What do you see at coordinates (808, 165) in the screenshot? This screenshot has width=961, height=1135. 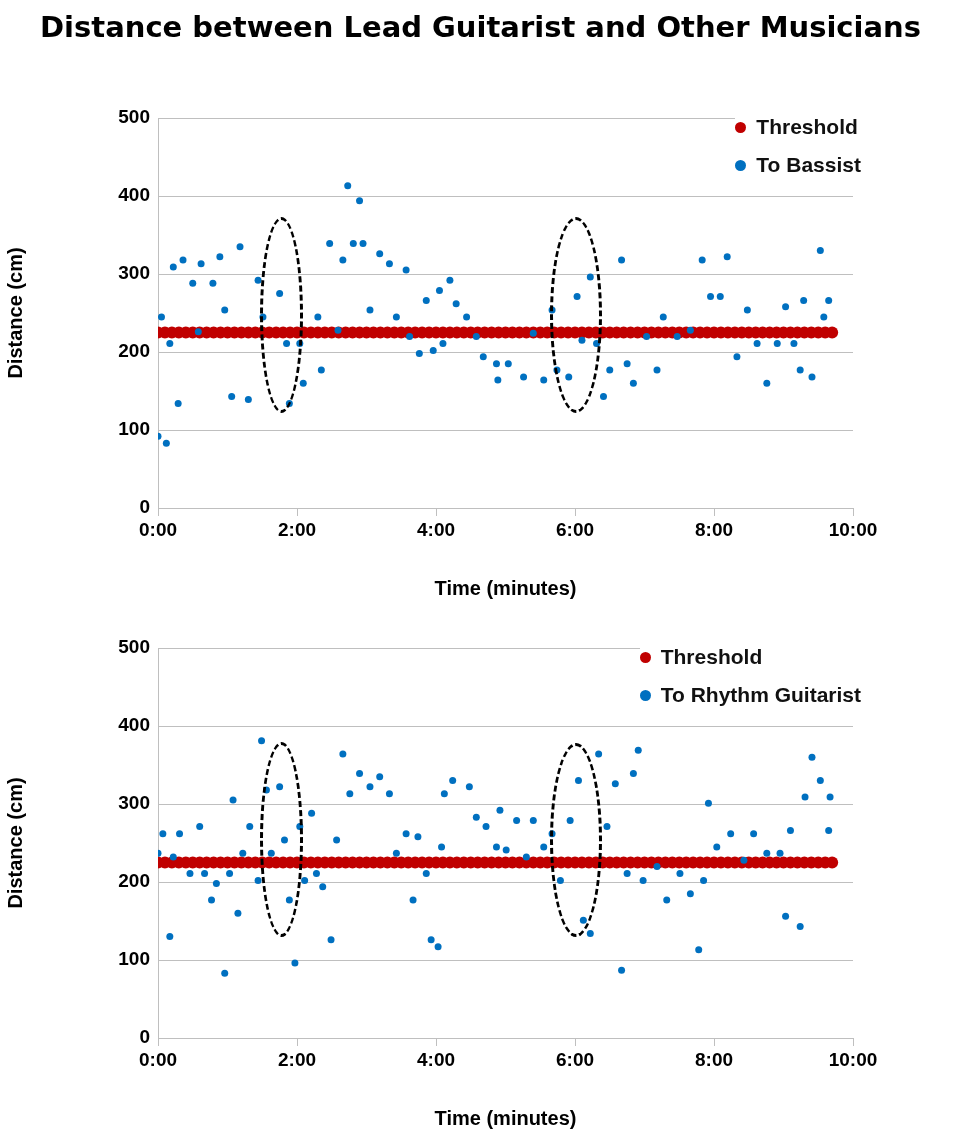 I see `legend-label: To Bassist` at bounding box center [808, 165].